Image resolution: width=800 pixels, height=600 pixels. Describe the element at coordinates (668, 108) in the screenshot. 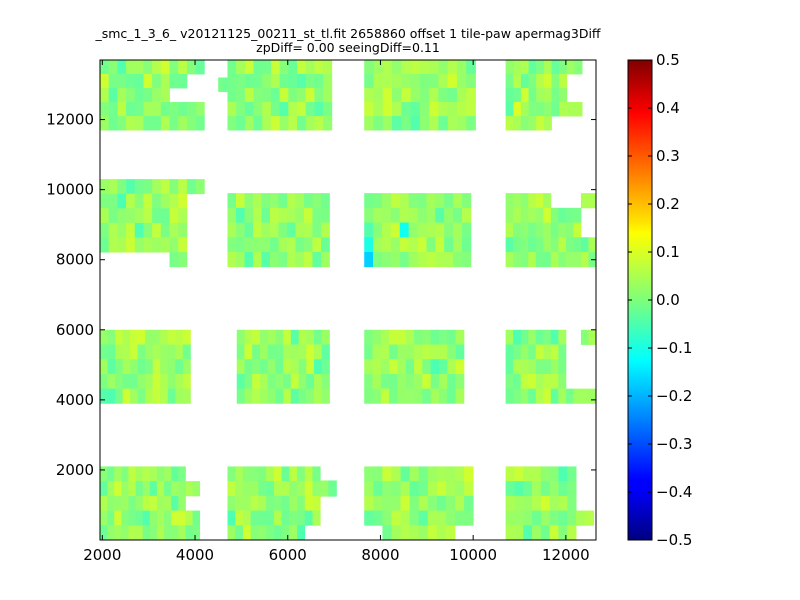

I see `colorbar-tick-label: 0.4` at that location.